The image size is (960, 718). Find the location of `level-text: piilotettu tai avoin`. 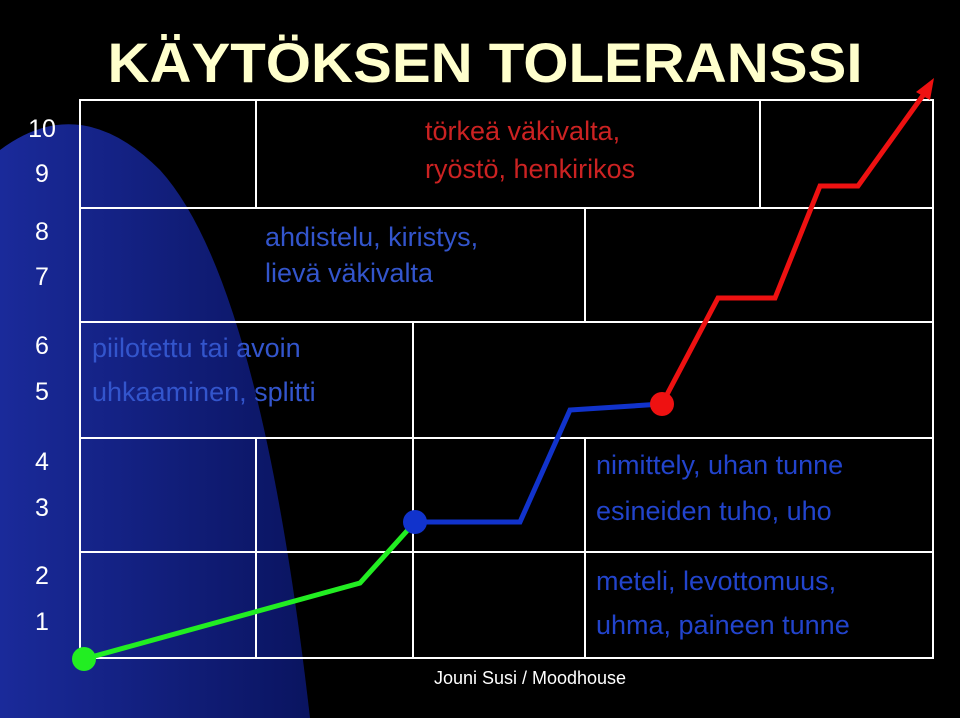

level-text: piilotettu tai avoin is located at coordinates (196, 348).